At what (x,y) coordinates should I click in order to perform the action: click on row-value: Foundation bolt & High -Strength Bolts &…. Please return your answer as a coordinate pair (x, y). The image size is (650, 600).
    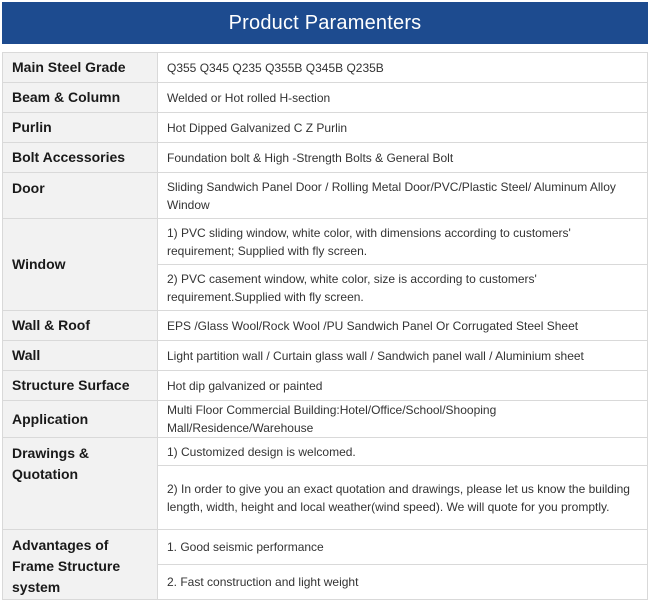
    Looking at the image, I should click on (402, 157).